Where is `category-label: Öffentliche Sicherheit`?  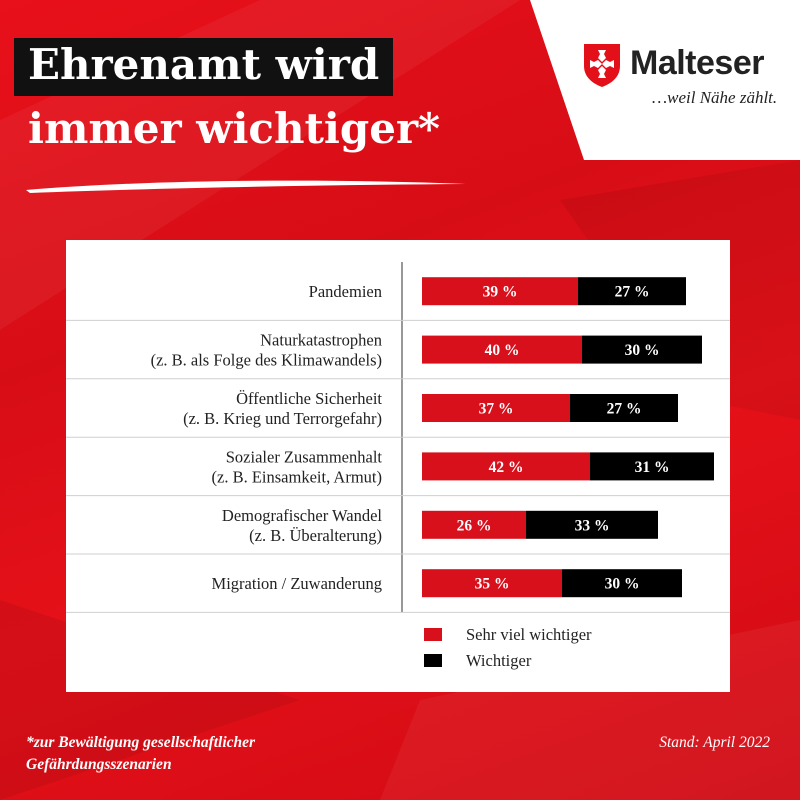
category-label: Öffentliche Sicherheit is located at coordinates (309, 398).